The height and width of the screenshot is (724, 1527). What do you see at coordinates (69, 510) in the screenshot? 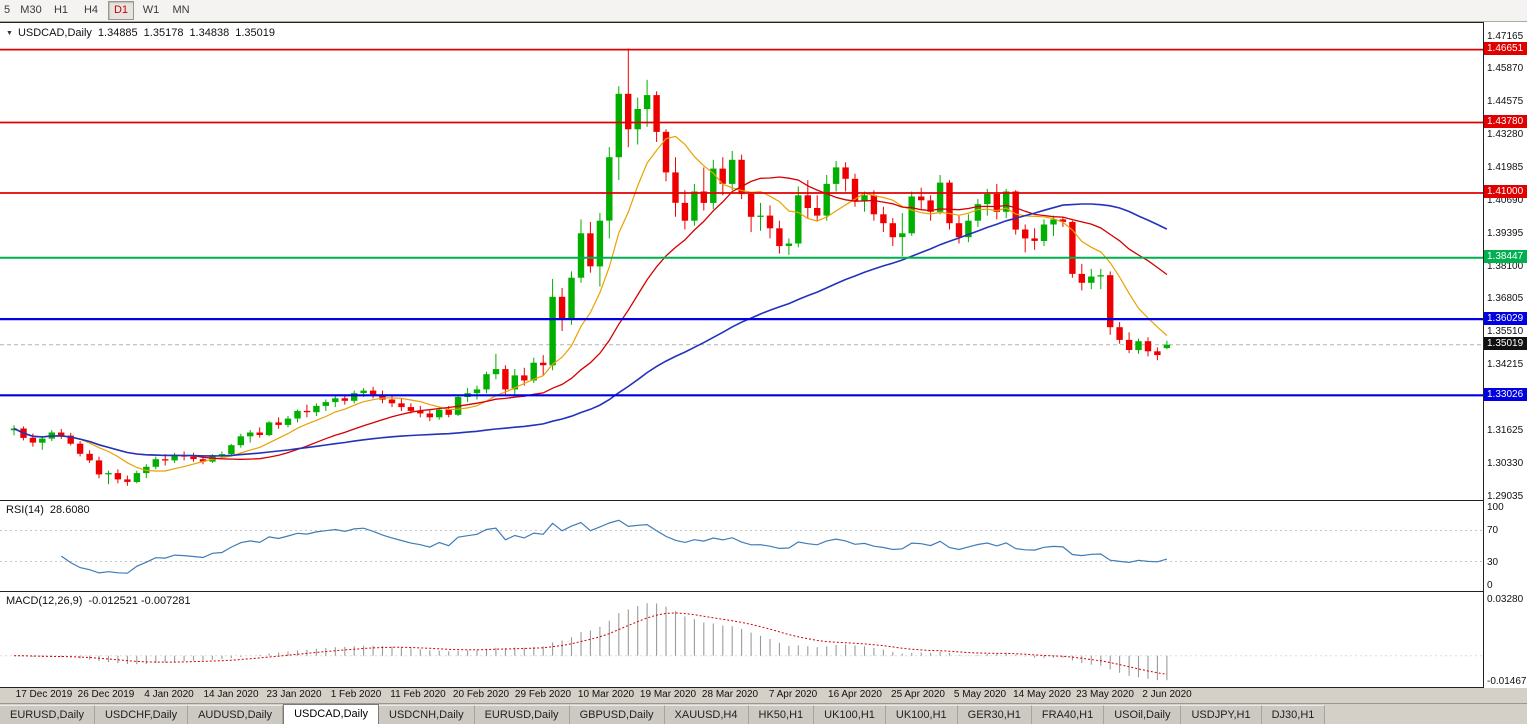
I see `rsi-value: 28.6080` at bounding box center [69, 510].